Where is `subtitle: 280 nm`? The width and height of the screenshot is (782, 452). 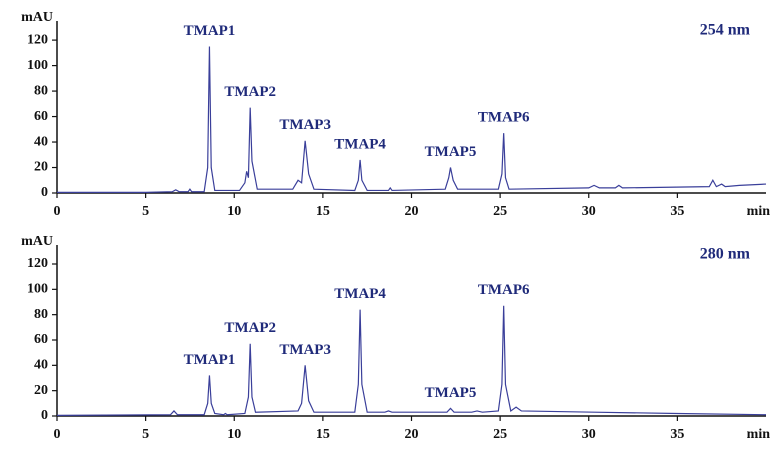
subtitle: 280 nm is located at coordinates (725, 254).